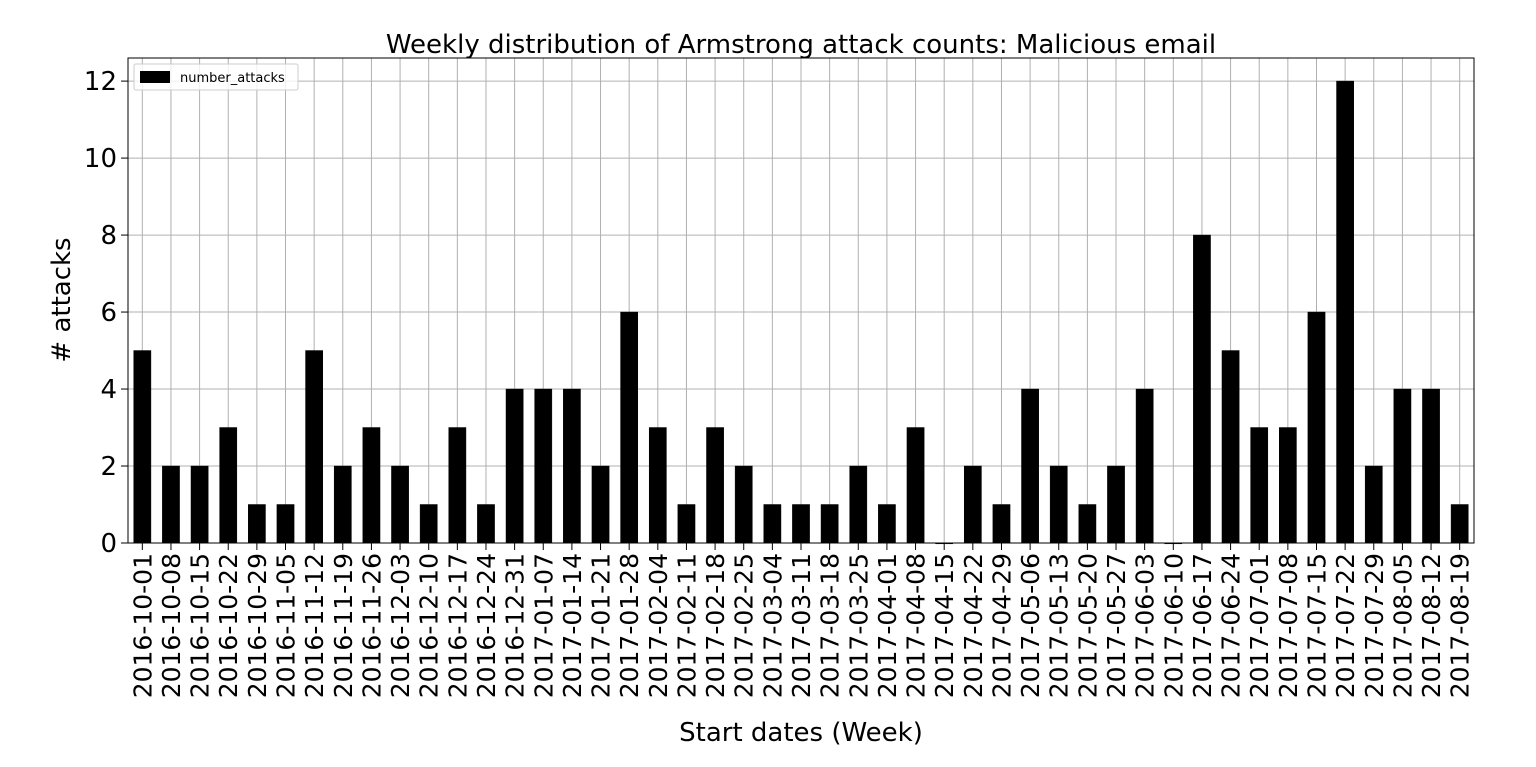  I want to click on x-tick-label: 2017-07-22, so click(1345, 625).